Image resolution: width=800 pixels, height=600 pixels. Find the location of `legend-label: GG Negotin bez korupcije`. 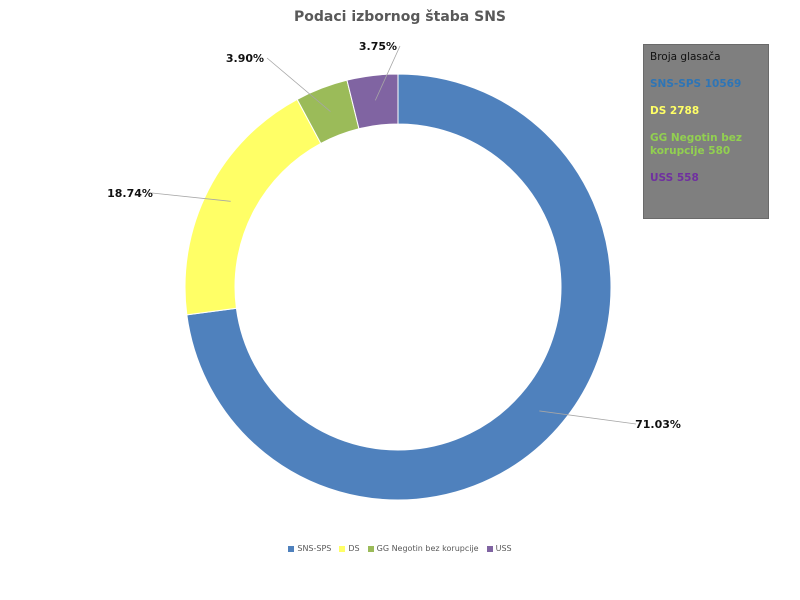

legend-label: GG Negotin bez korupcije is located at coordinates (427, 548).